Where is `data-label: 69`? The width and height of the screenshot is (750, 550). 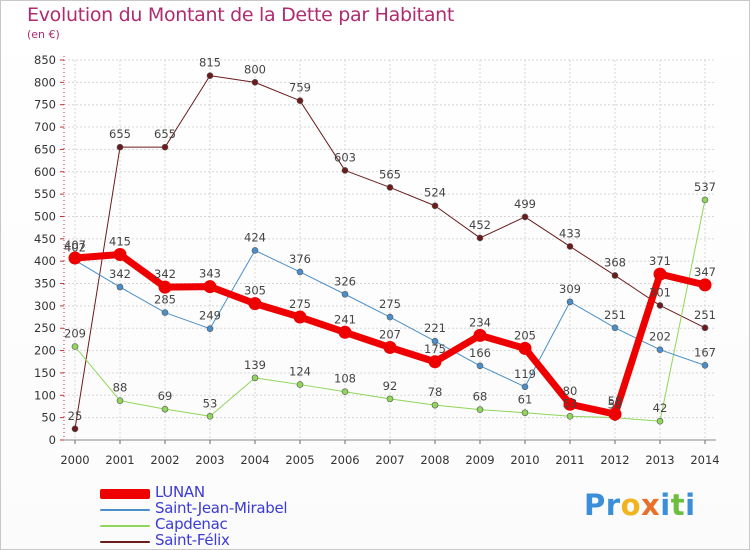 data-label: 69 is located at coordinates (165, 396).